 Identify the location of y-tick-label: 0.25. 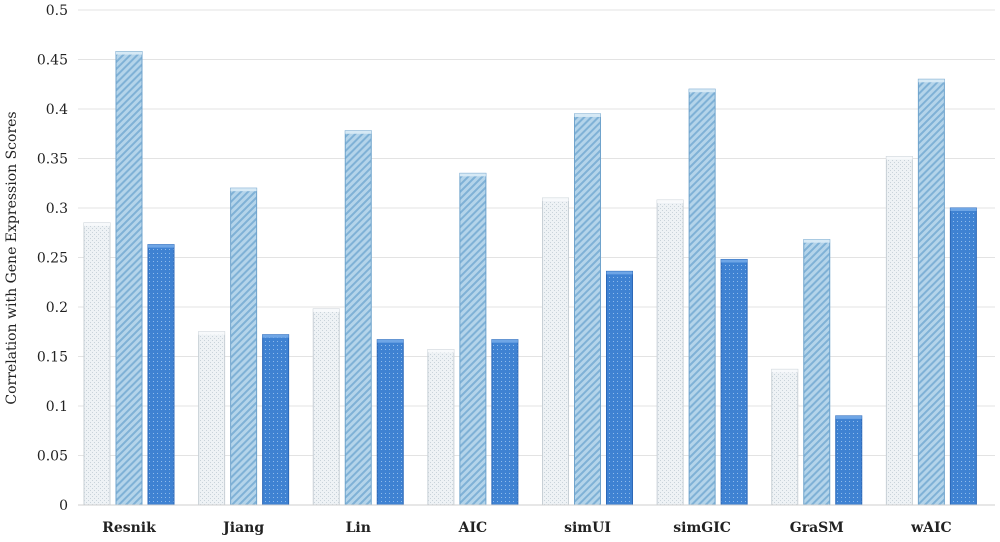
(52, 259).